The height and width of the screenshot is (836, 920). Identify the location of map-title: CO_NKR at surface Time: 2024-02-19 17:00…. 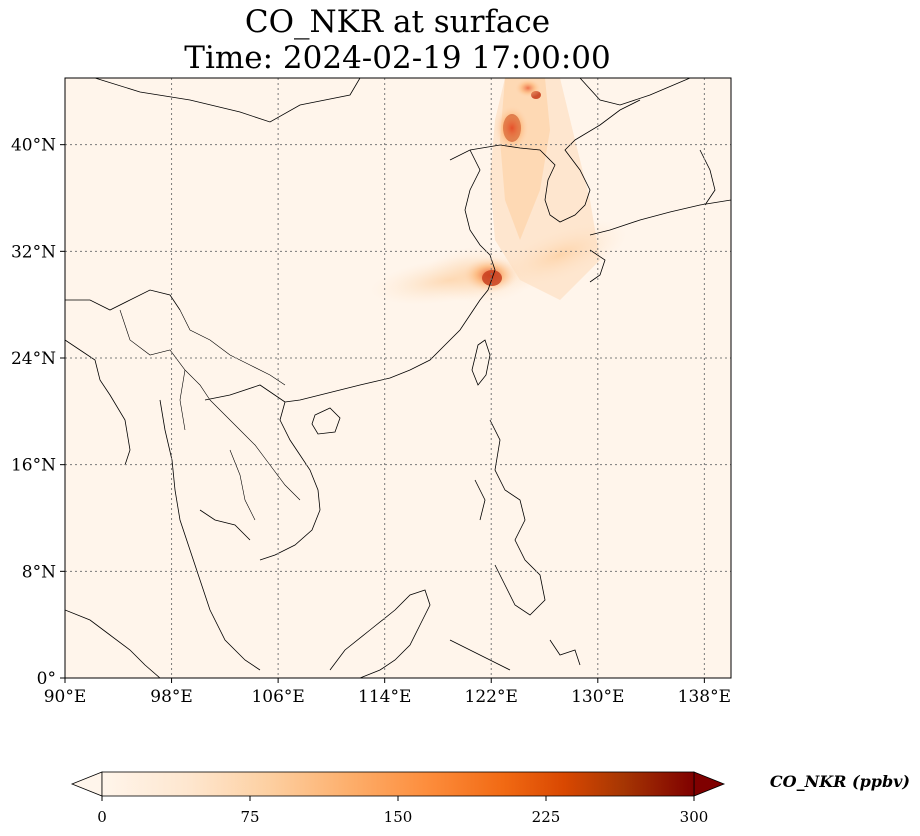
(397, 40).